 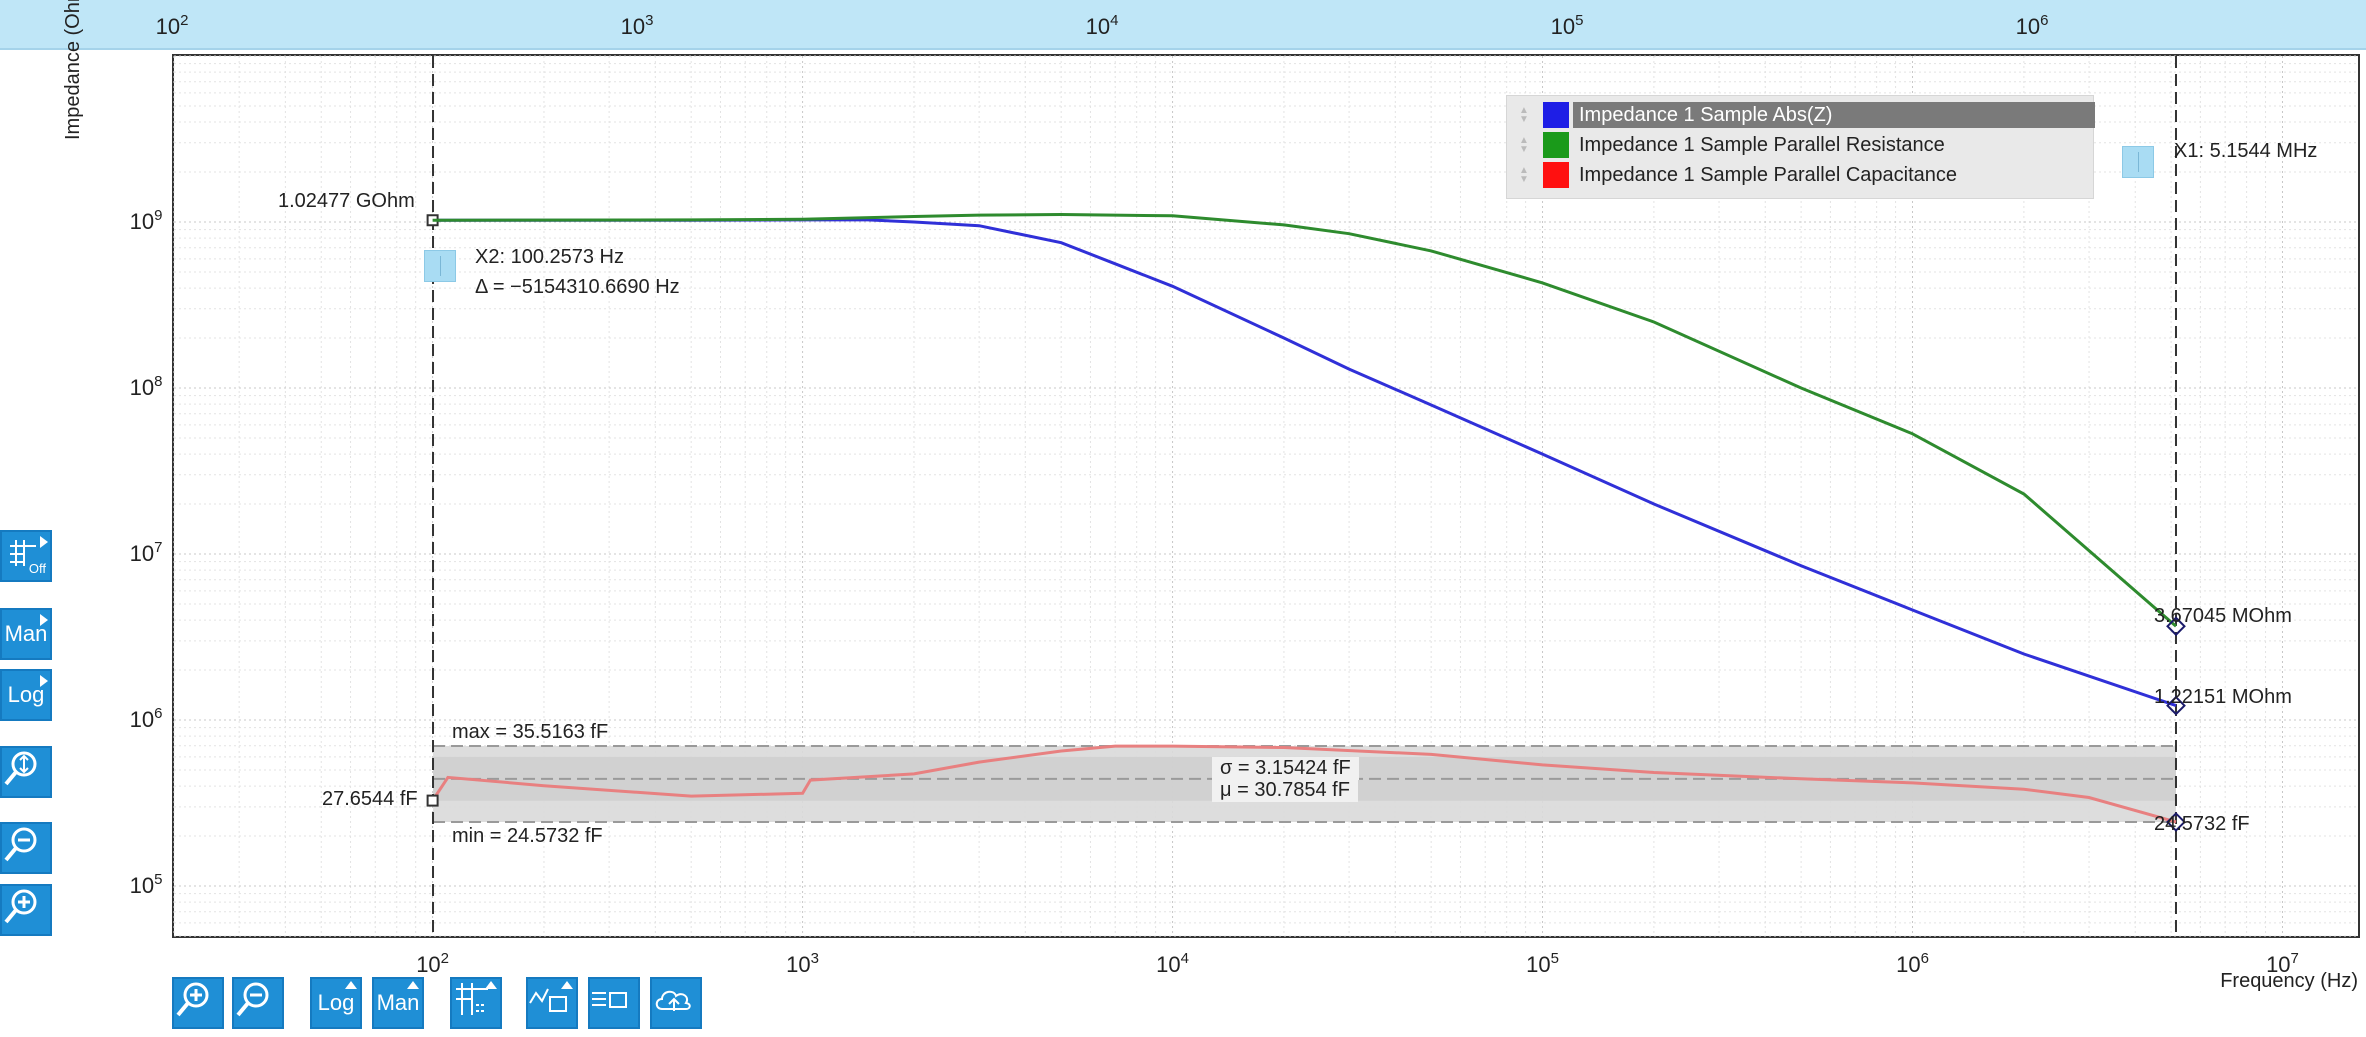 I want to click on grid-off-button: Off, so click(x=26, y=556).